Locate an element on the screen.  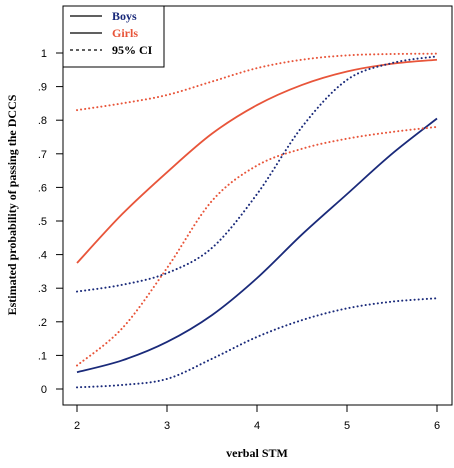
y-tick-label: .3 is located at coordinates (42, 289).